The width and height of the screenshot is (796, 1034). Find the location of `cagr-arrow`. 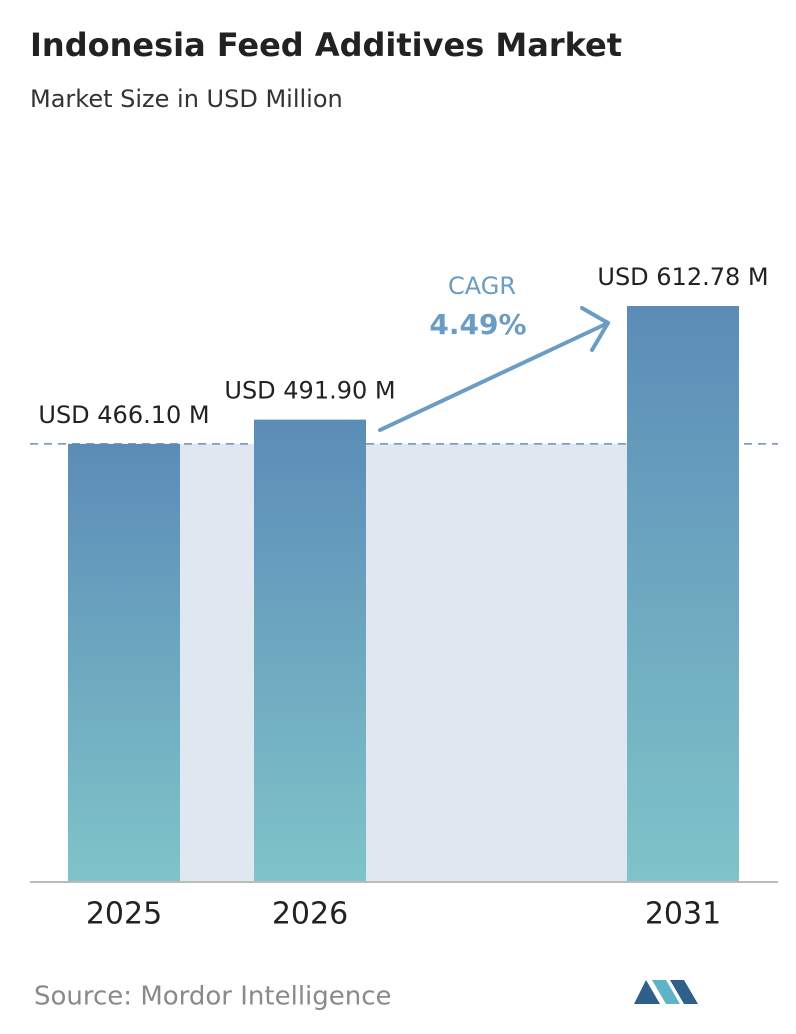

cagr-arrow is located at coordinates (494, 369).